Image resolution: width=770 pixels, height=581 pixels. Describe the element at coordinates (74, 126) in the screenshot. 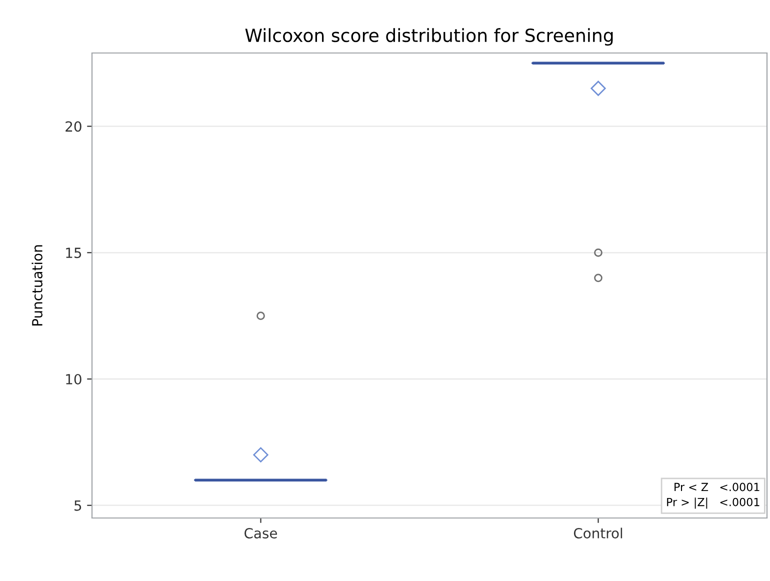

I see `y-tick-label: 20` at that location.